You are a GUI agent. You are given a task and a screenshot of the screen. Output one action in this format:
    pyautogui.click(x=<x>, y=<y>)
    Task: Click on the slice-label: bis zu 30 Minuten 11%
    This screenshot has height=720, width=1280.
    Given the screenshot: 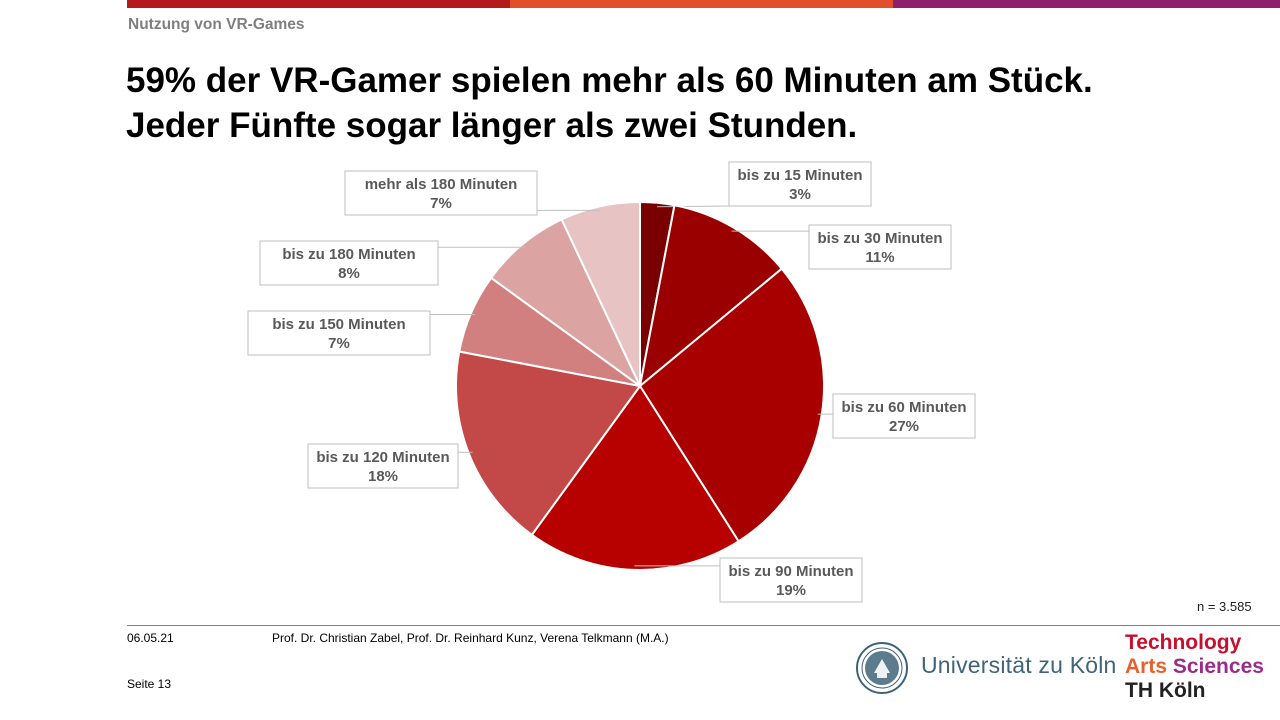 What is the action you would take?
    pyautogui.click(x=880, y=247)
    